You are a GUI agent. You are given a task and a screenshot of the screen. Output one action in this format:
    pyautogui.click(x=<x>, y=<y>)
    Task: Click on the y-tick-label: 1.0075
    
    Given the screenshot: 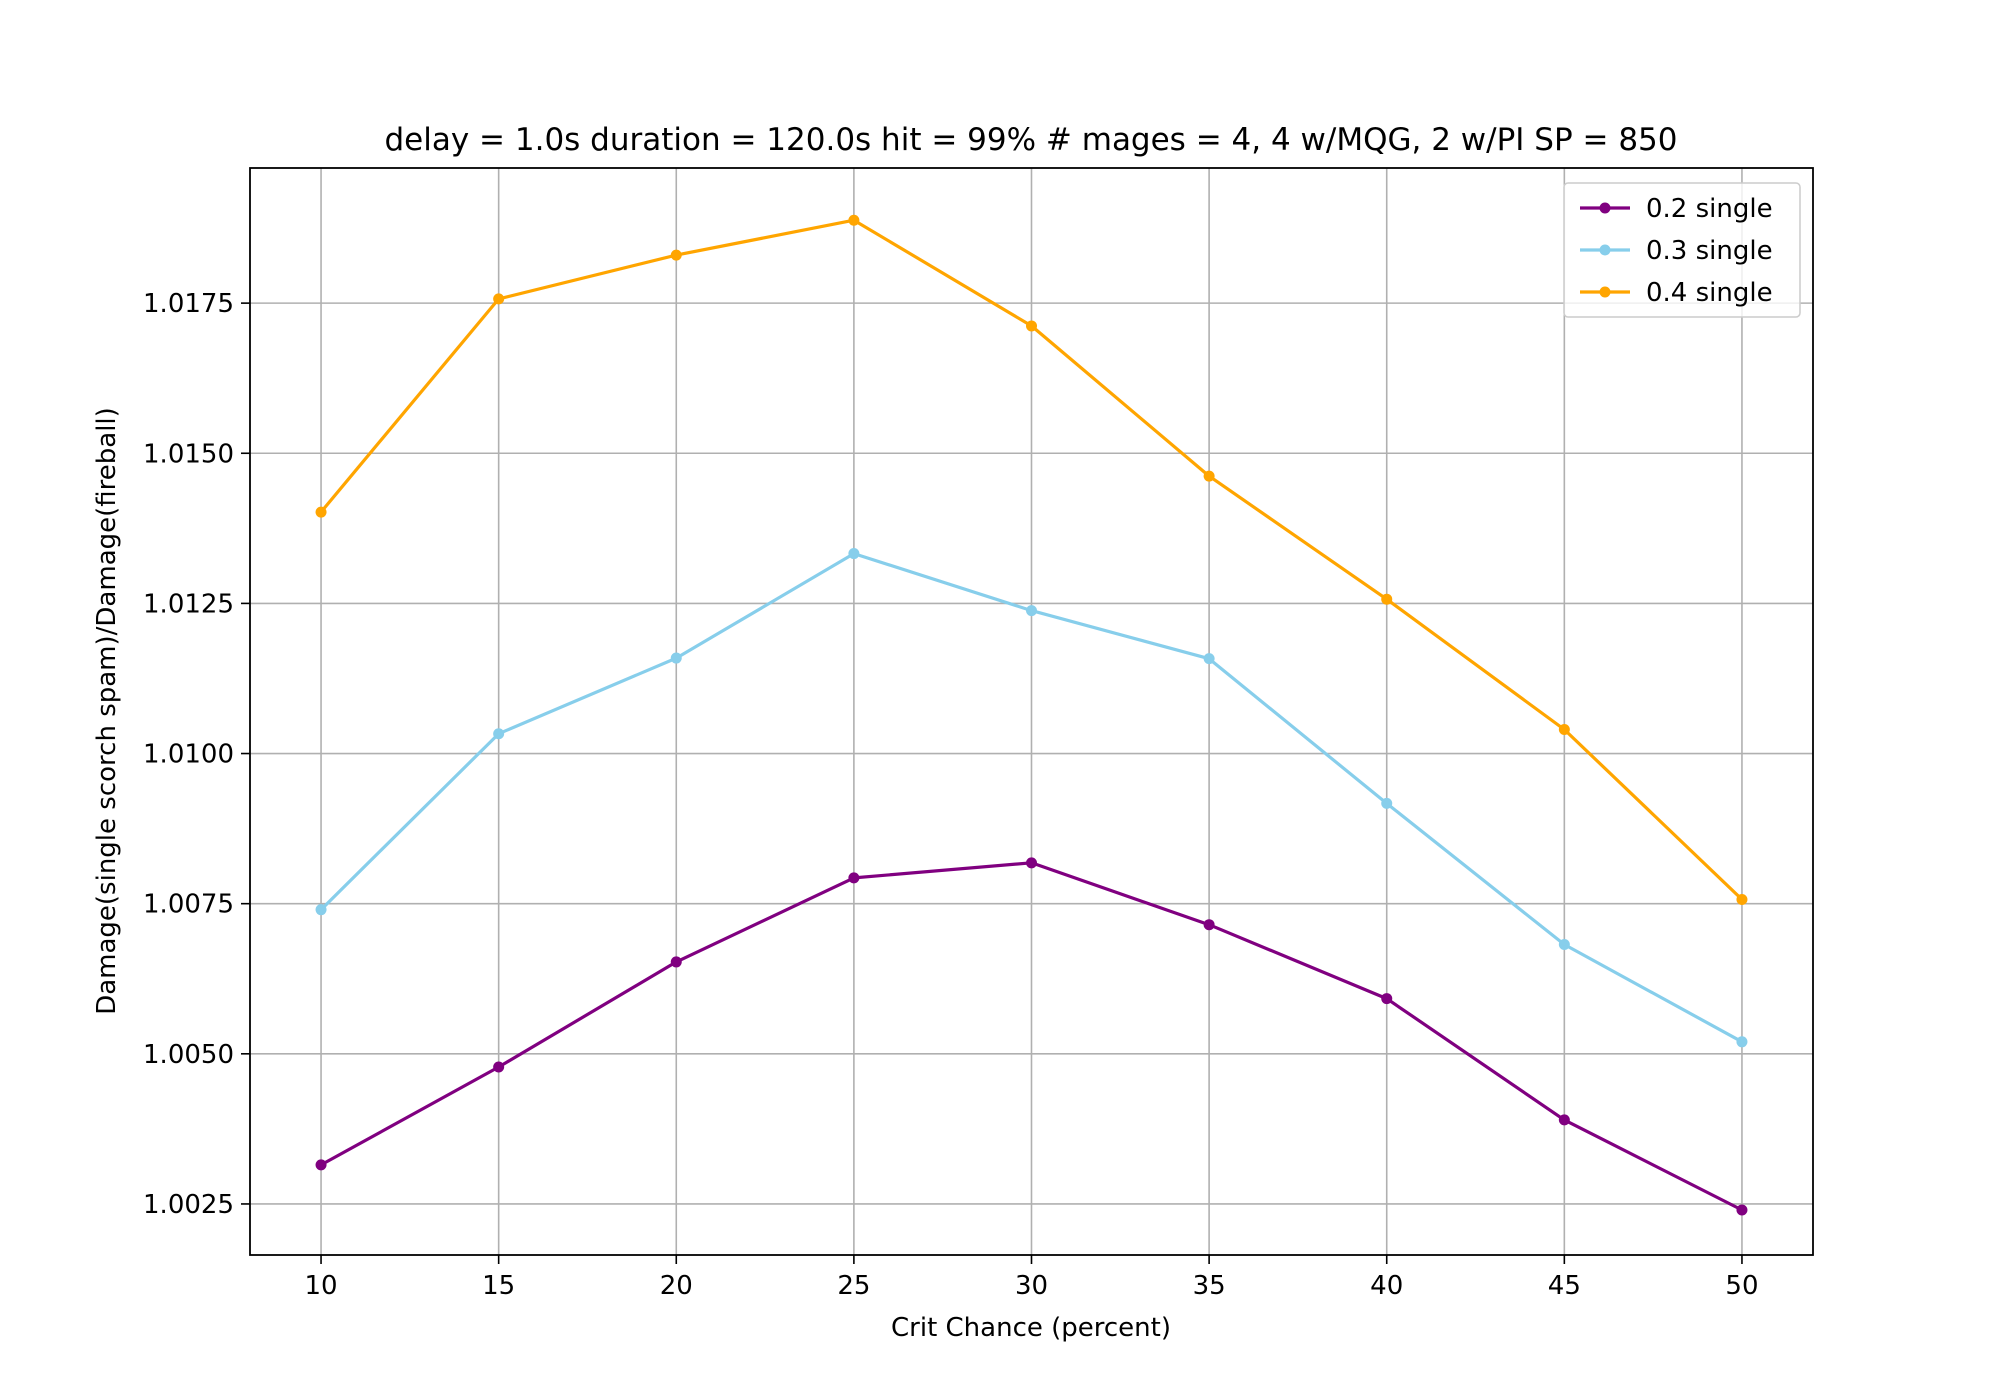 What is the action you would take?
    pyautogui.click(x=188, y=905)
    